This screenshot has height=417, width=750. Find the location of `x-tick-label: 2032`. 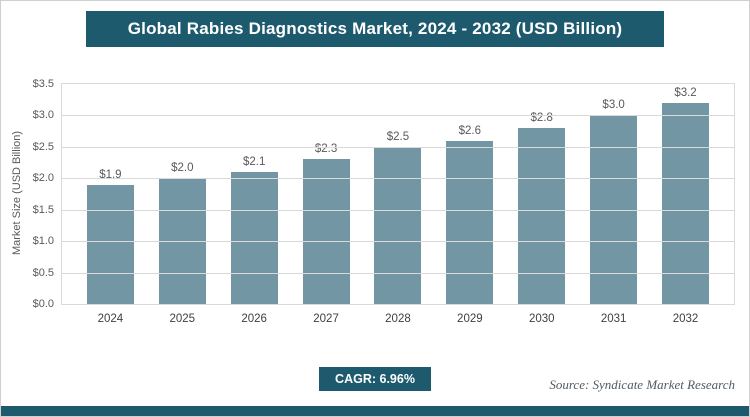

x-tick-label: 2032 is located at coordinates (685, 319).